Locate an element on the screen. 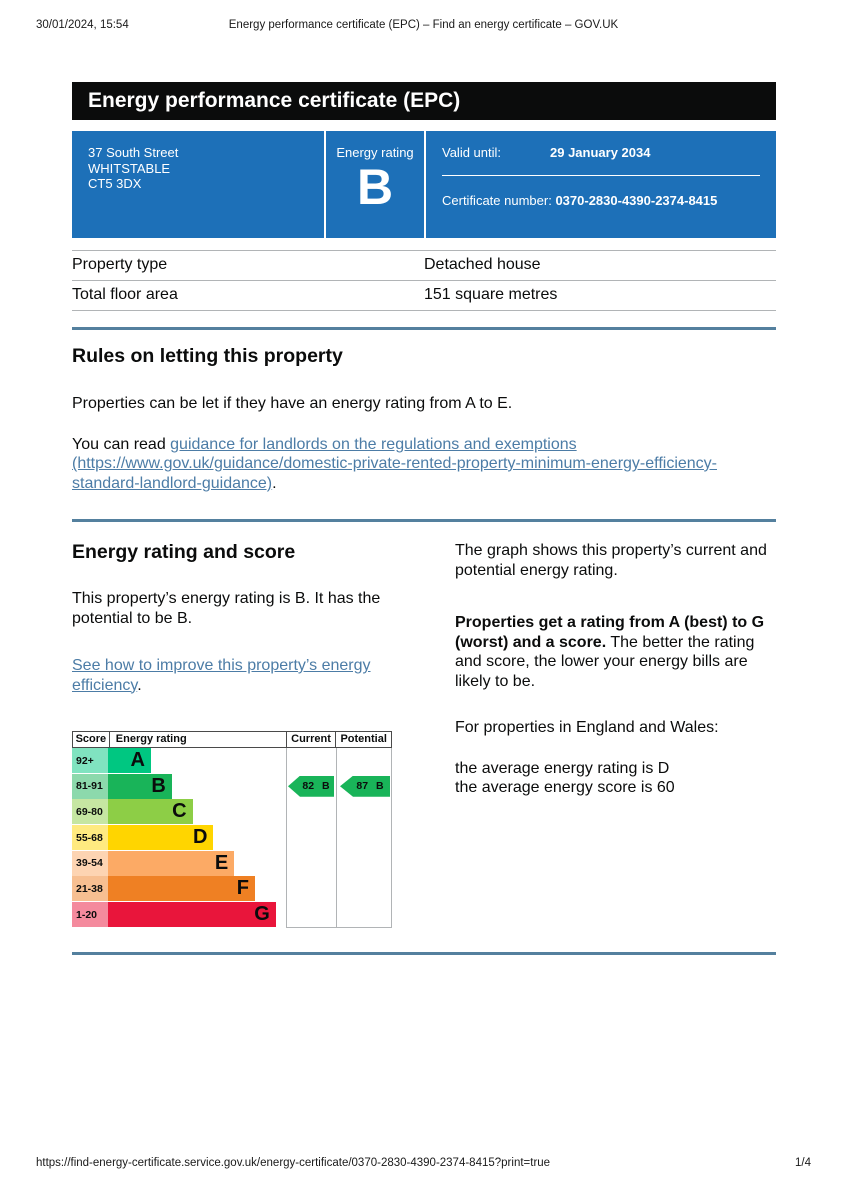 This screenshot has height=1200, width=847. epc-band-row: 39-54 E is located at coordinates (232, 863).